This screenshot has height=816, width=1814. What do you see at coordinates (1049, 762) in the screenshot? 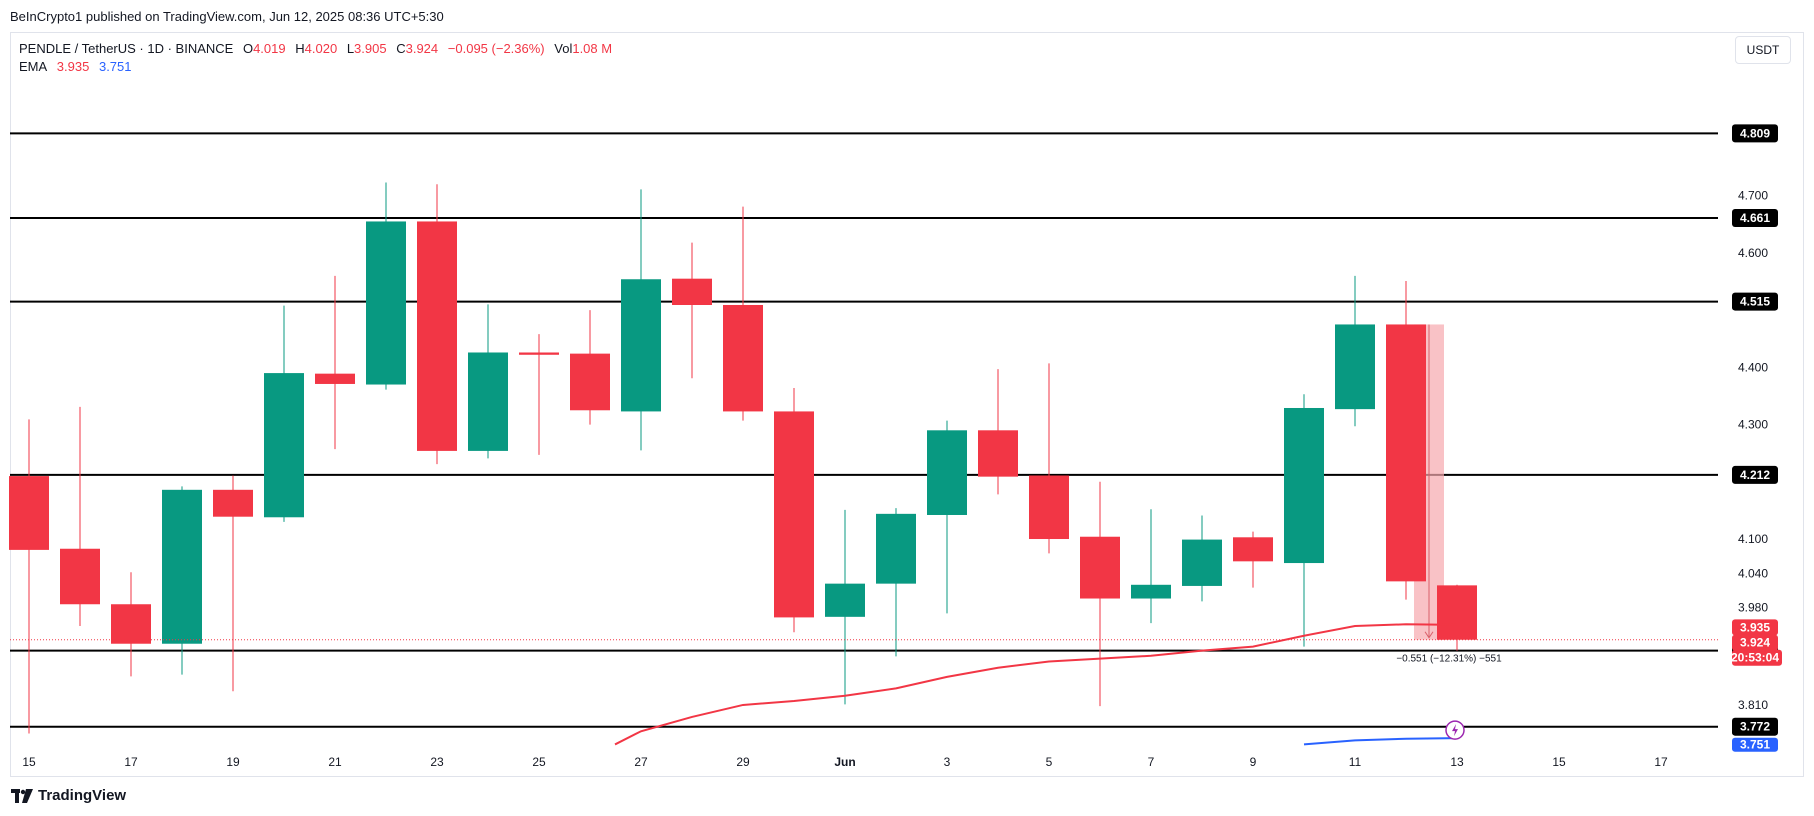
I see `x-tick-label: 5` at bounding box center [1049, 762].